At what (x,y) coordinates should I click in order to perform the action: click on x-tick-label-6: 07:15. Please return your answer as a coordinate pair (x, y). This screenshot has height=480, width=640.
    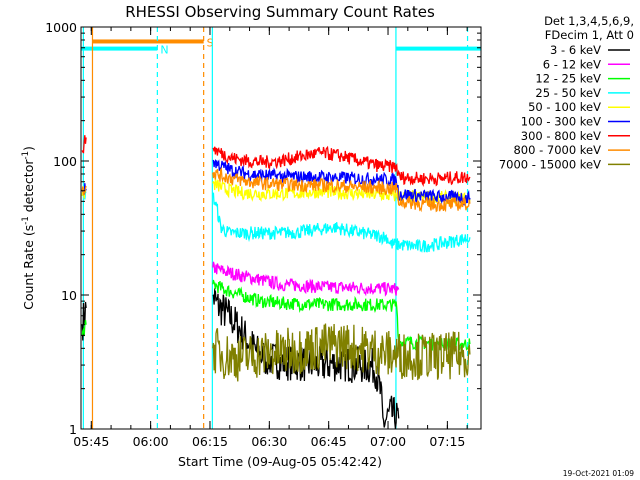
    Looking at the image, I should click on (447, 441).